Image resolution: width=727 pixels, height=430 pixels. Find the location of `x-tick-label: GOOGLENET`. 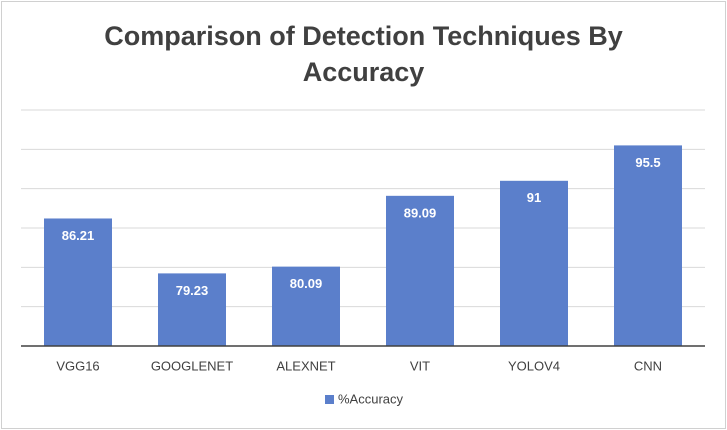

x-tick-label: GOOGLENET is located at coordinates (192, 365).